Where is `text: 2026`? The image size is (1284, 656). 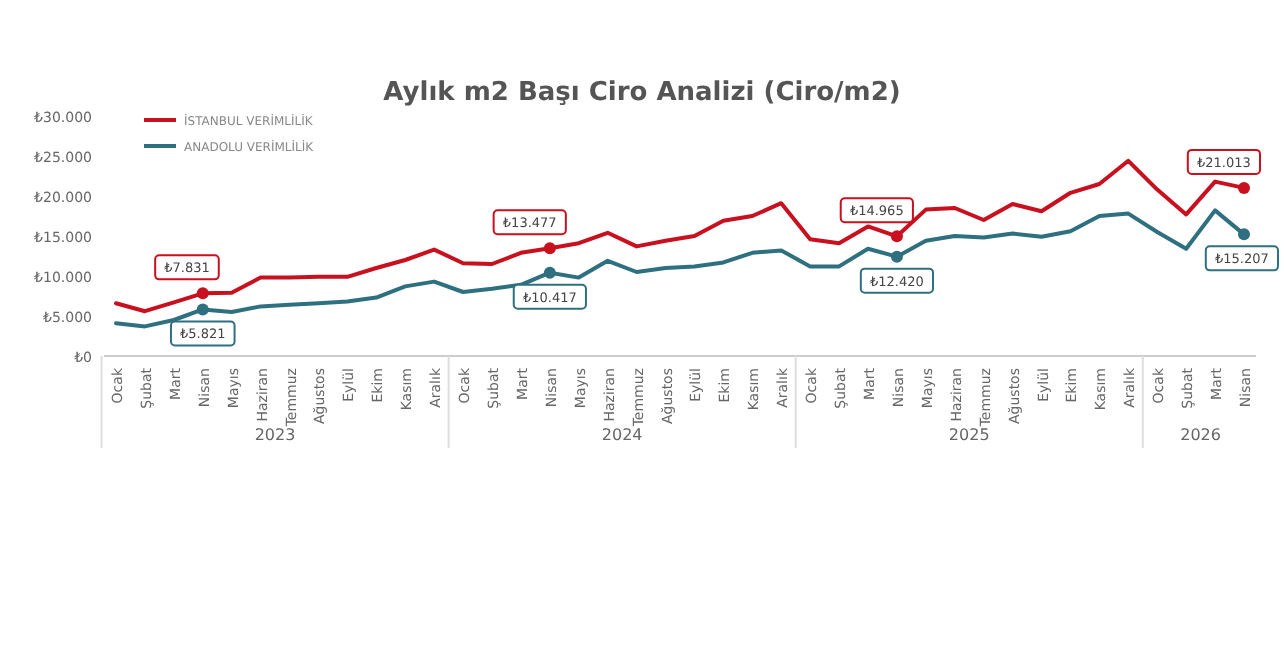 text: 2026 is located at coordinates (1200, 435).